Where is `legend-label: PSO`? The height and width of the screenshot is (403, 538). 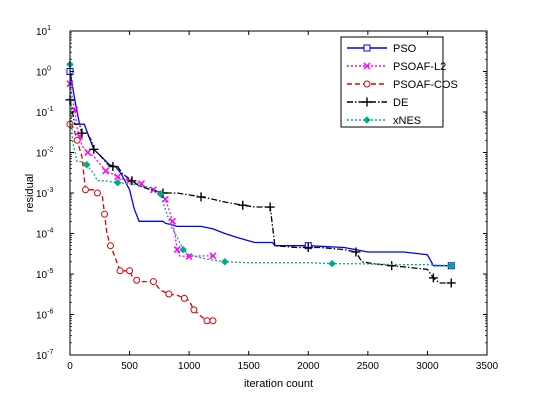
legend-label: PSO is located at coordinates (405, 49).